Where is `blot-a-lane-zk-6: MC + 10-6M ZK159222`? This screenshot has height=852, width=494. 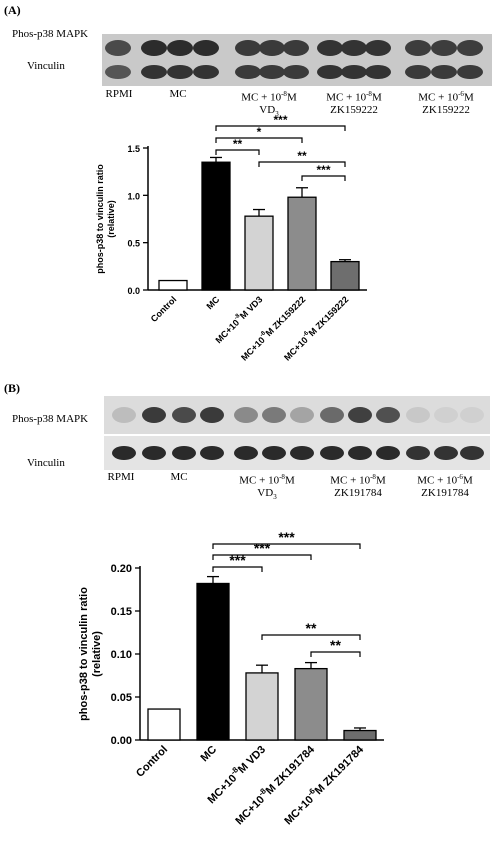
blot-a-lane-zk-6: MC + 10-6M ZK159222 is located at coordinates (446, 103).